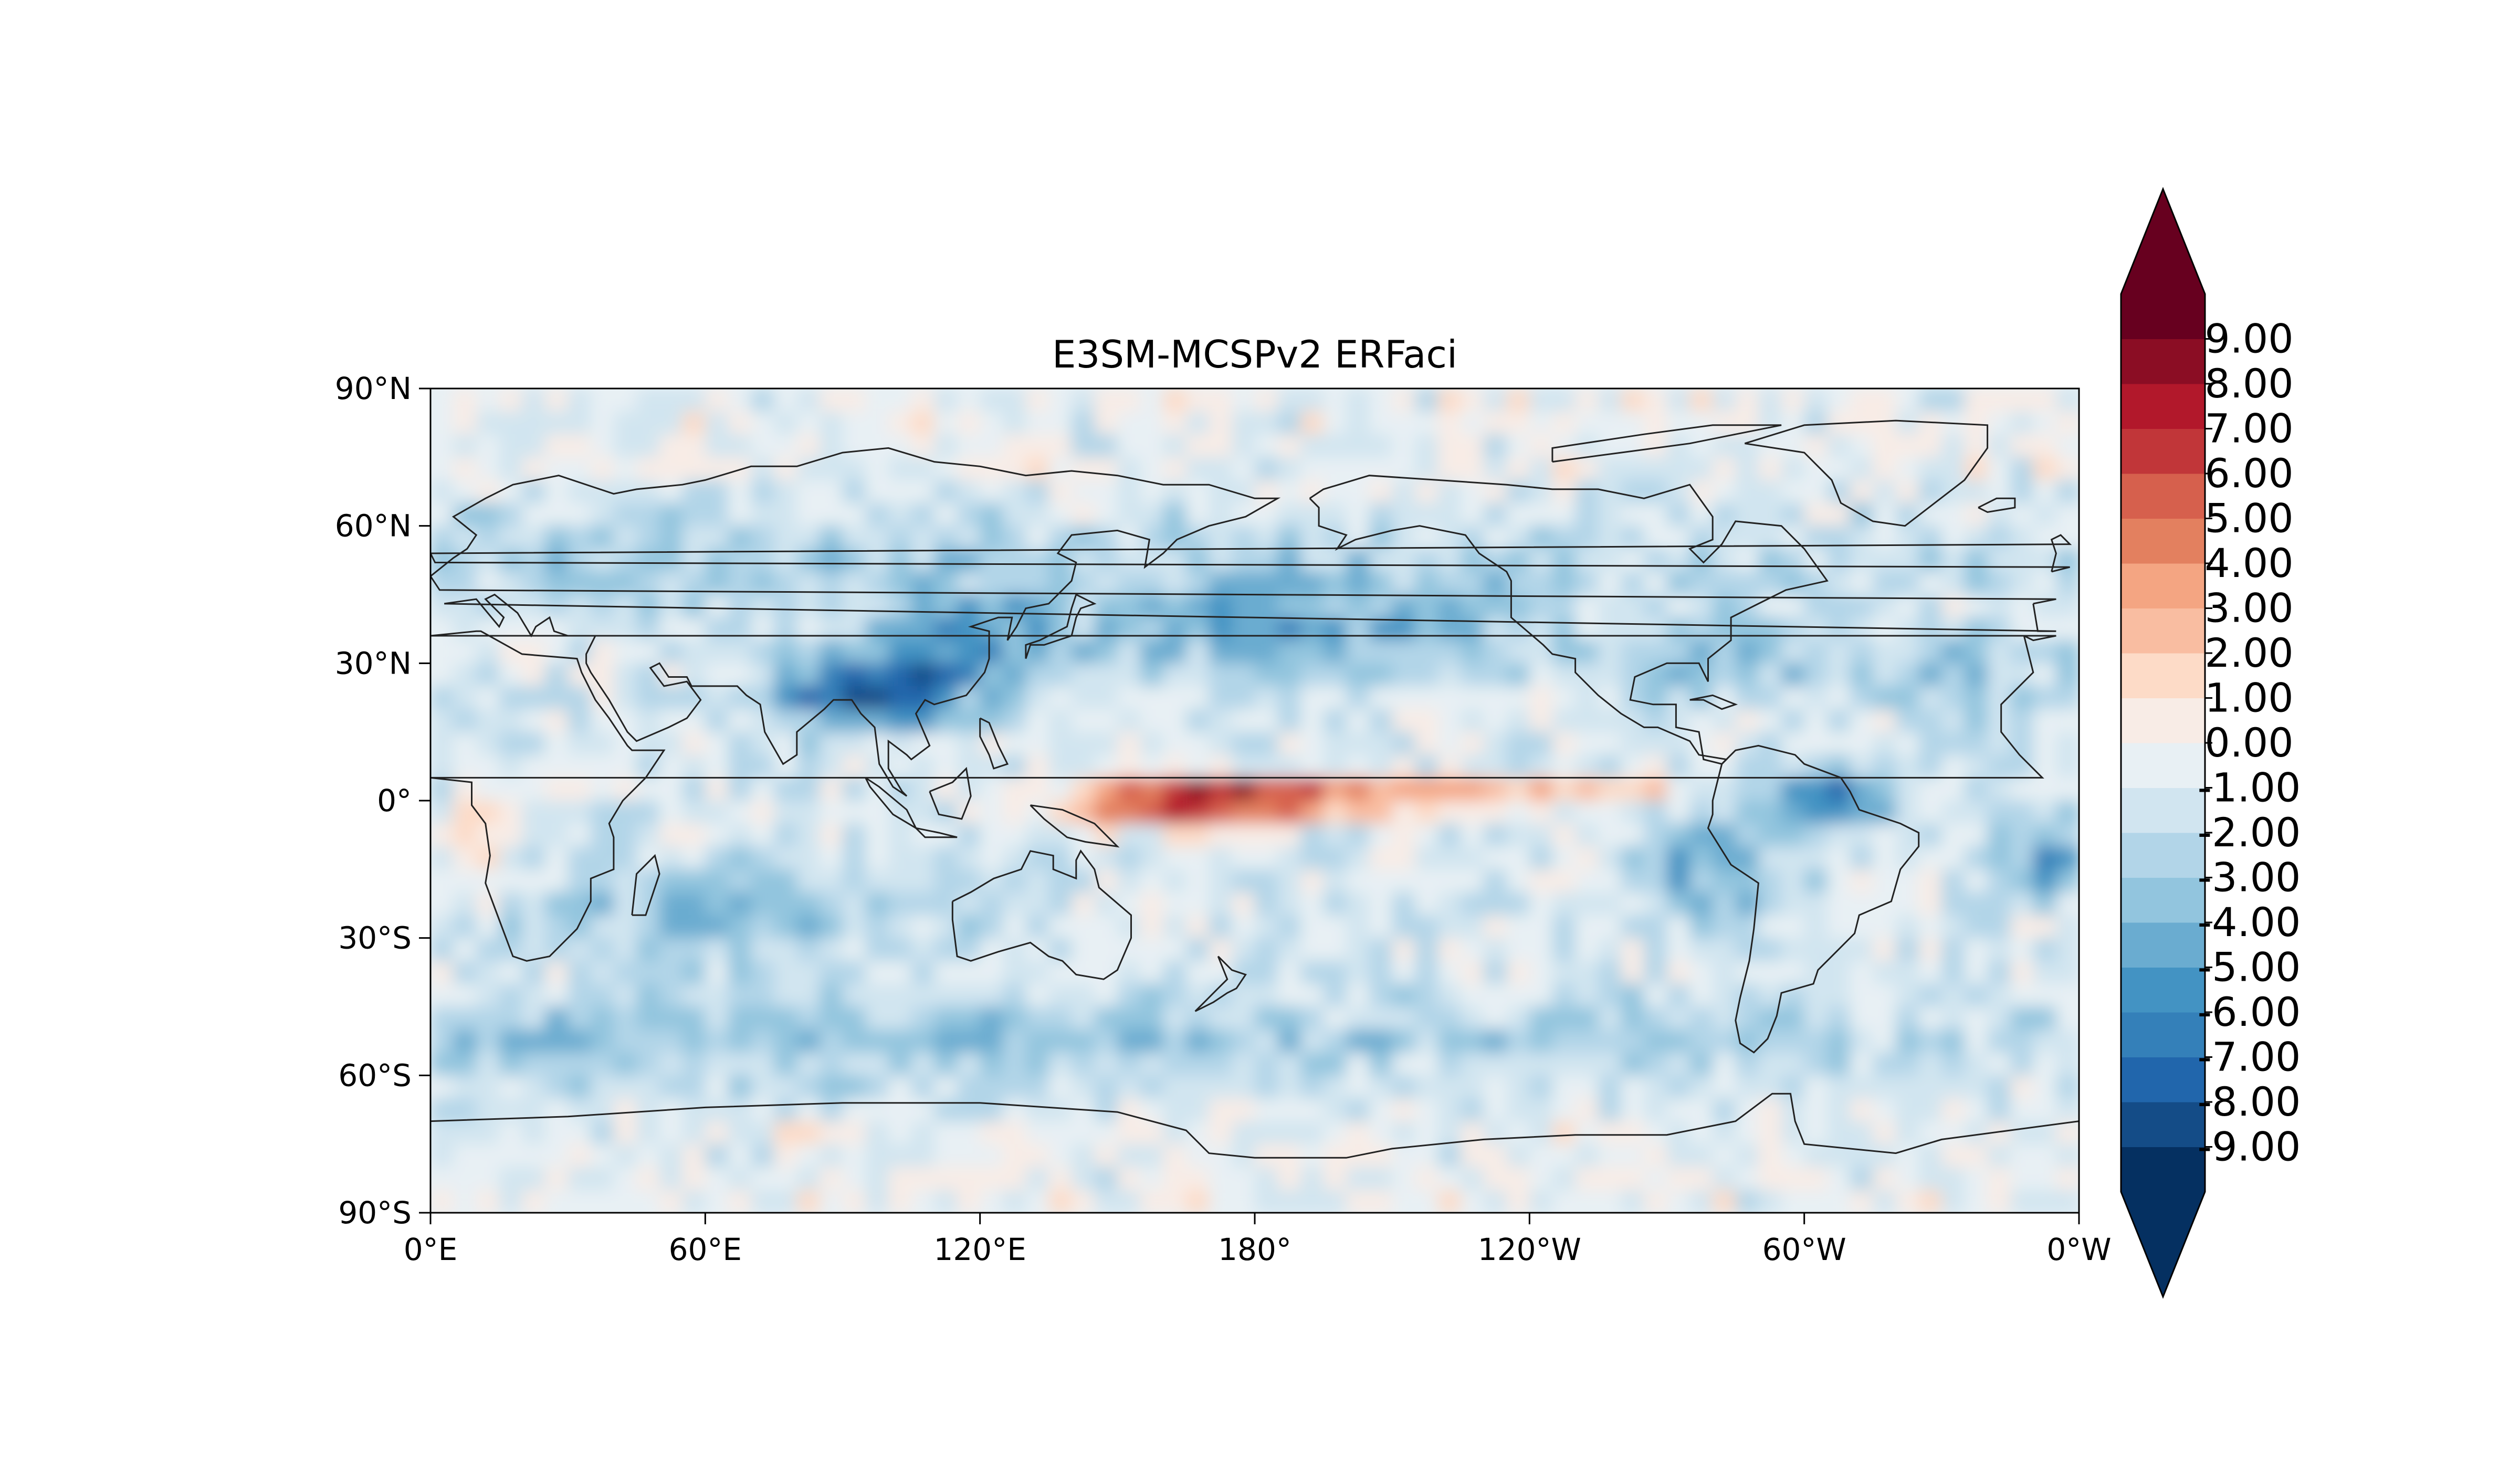 This screenshot has width=2520, height=1470. Describe the element at coordinates (2248, 742) in the screenshot. I see `colorbar-tick-label: 0.00` at that location.